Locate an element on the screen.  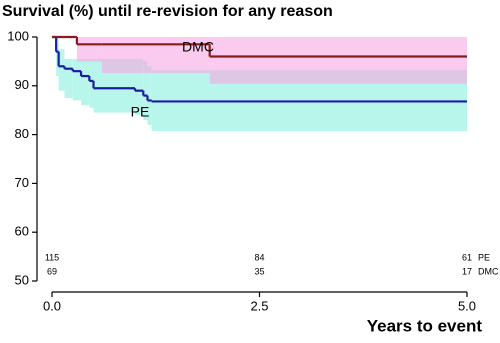
at-risk-count: 35 is located at coordinates (259, 271).